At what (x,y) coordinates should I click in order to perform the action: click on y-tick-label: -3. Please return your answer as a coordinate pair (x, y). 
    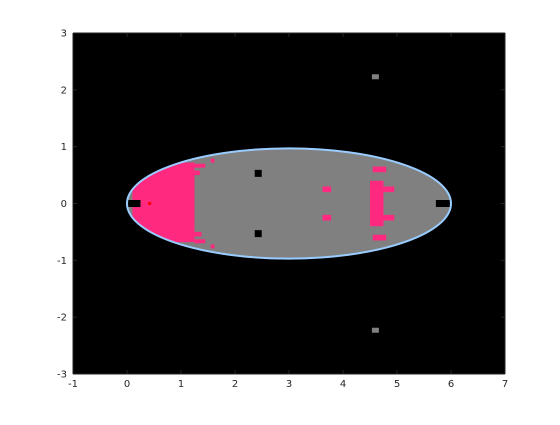
    Looking at the image, I should click on (62, 375).